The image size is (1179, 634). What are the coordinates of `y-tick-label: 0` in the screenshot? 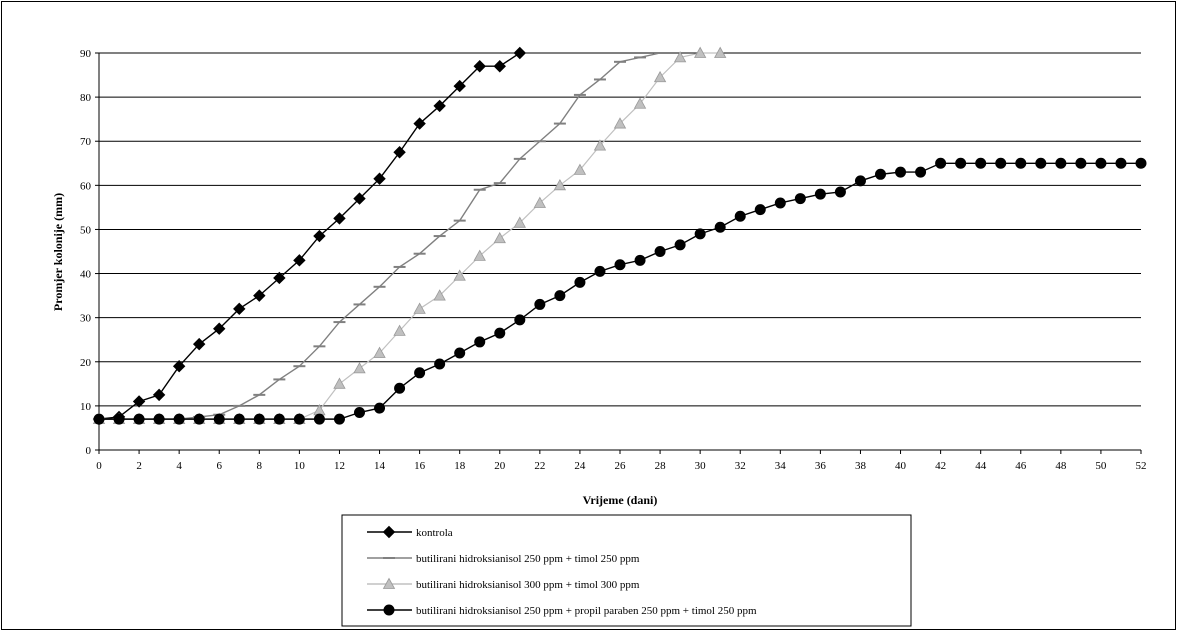 It's located at (89, 451).